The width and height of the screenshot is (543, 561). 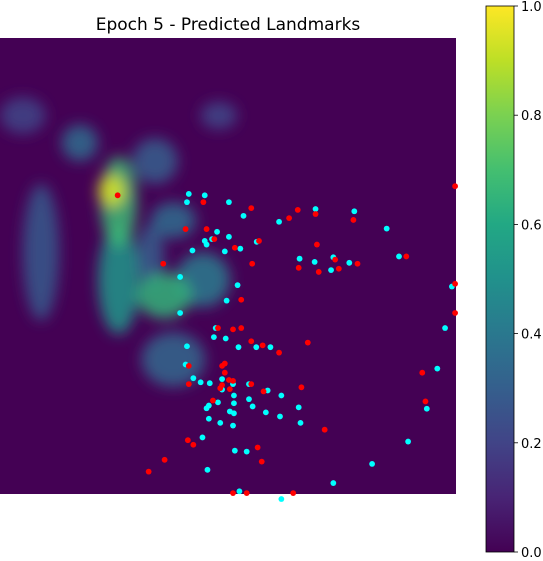 I want to click on colorbar-tick-label: 1.0, so click(x=531, y=7).